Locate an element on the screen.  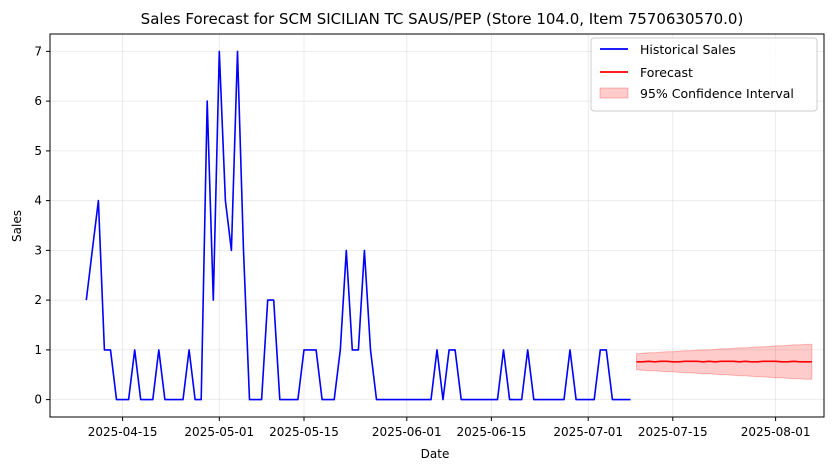
legend-label-confidence: 95% Confidence Interval is located at coordinates (717, 93).